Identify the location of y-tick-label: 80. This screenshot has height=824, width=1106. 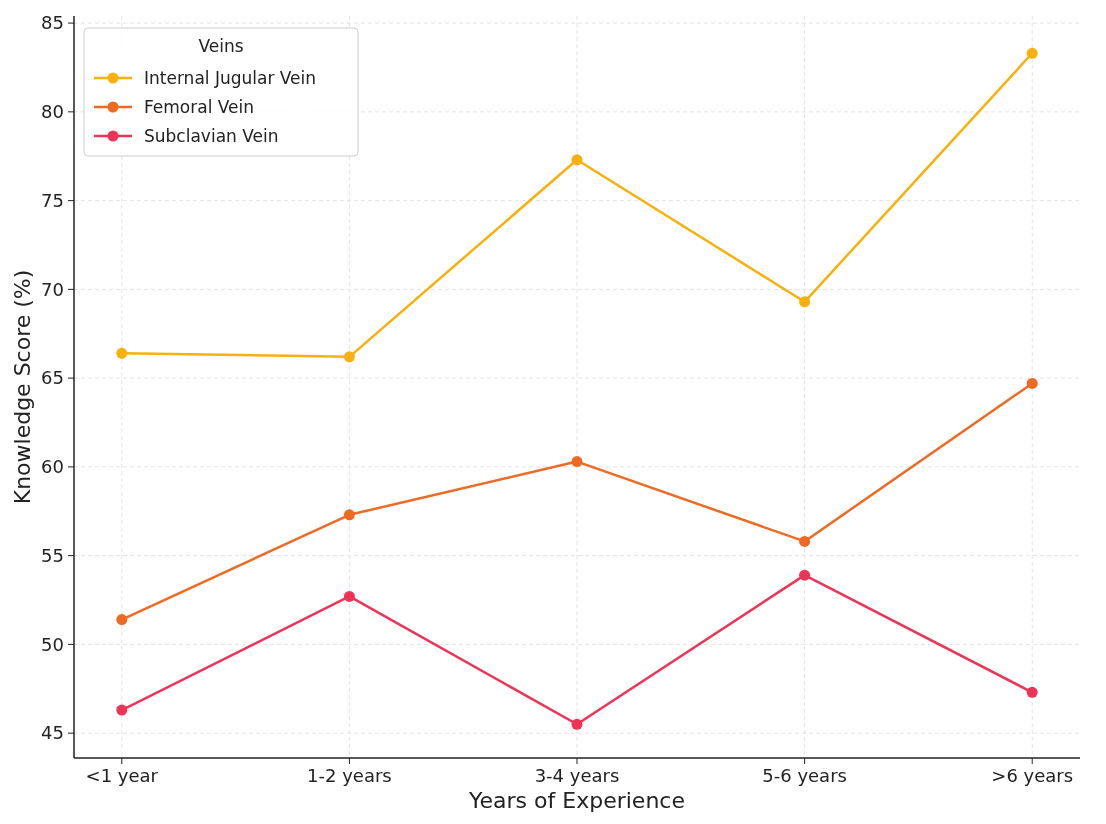
(52, 112).